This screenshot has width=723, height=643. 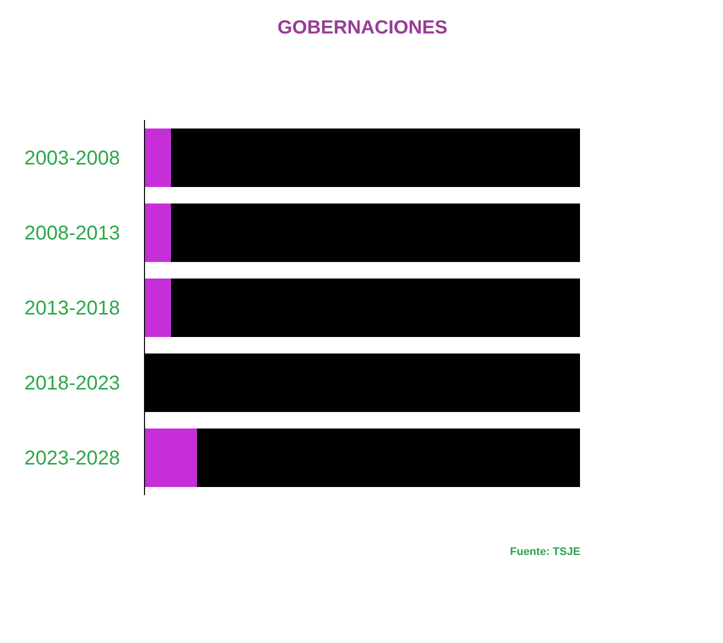 What do you see at coordinates (72, 233) in the screenshot?
I see `y-tick-label: 2008-2013` at bounding box center [72, 233].